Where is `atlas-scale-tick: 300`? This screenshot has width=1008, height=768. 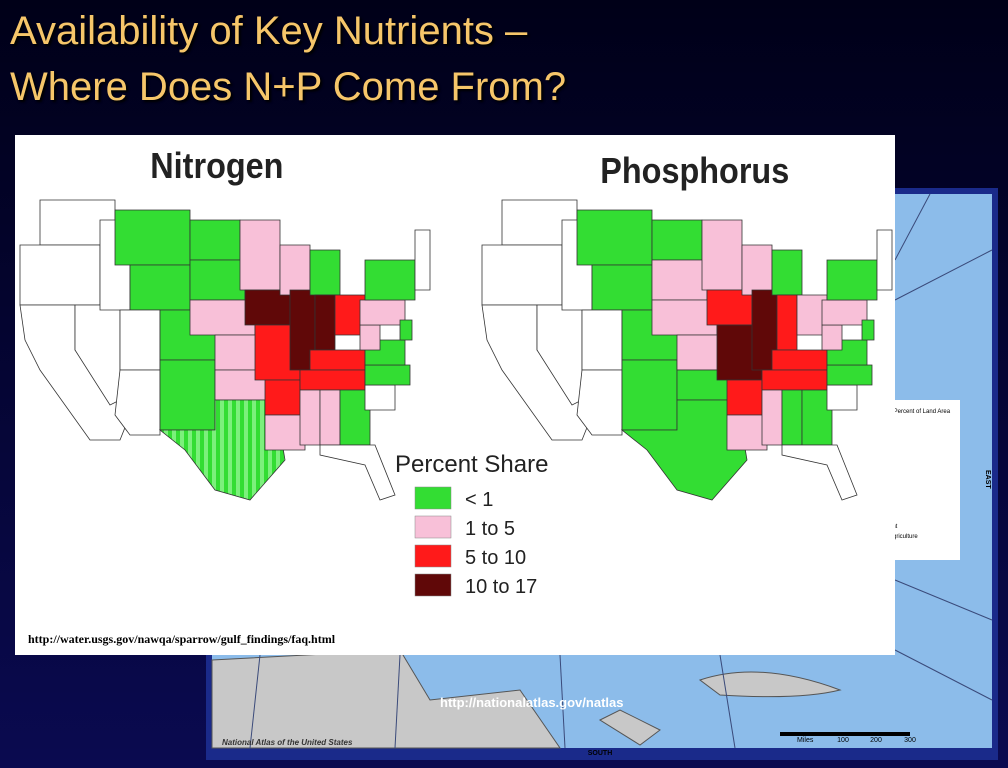 atlas-scale-tick: 300 is located at coordinates (910, 740).